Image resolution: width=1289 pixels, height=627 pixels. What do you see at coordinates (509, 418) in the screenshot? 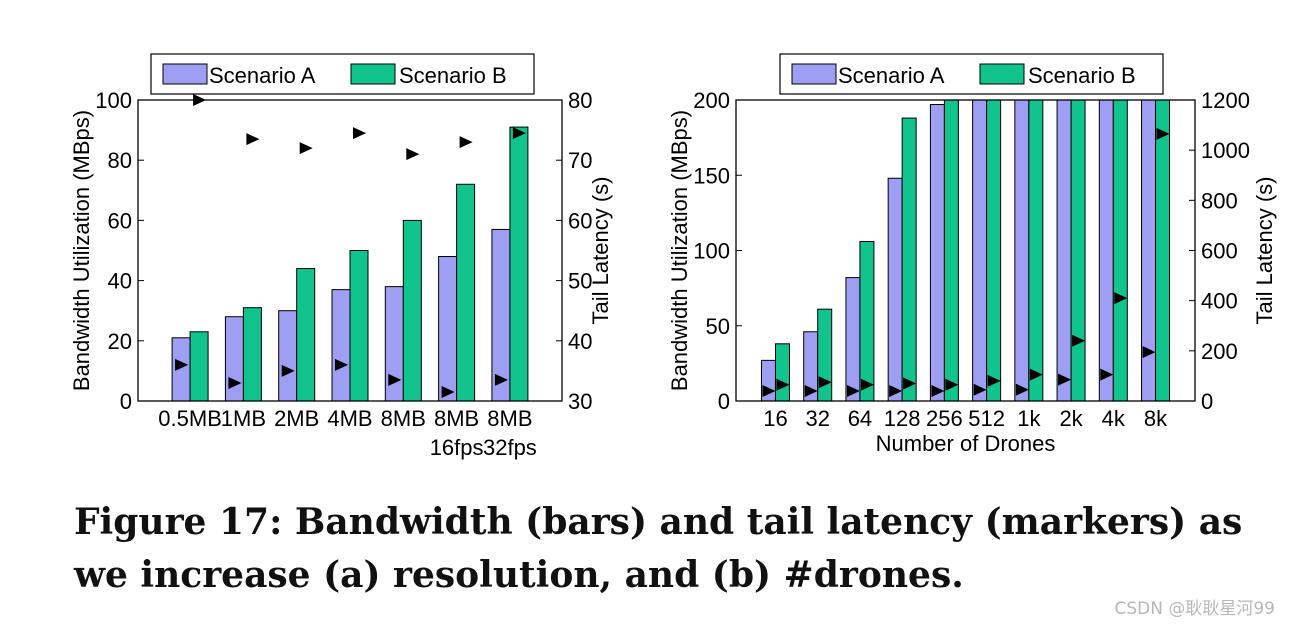
I see `x-tick-label-a-6: 8MB` at bounding box center [509, 418].